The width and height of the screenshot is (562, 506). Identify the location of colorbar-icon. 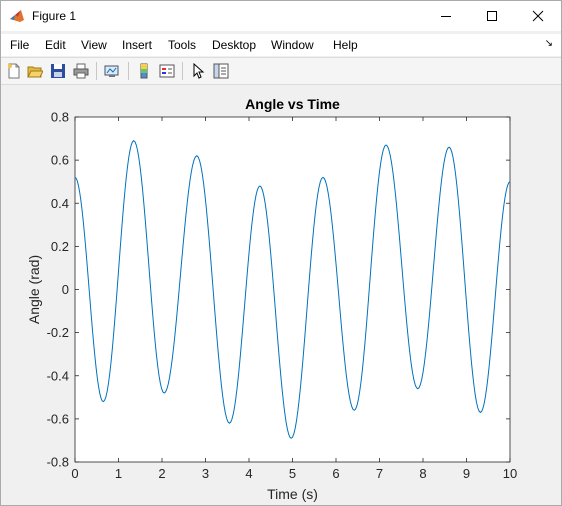
(144, 71).